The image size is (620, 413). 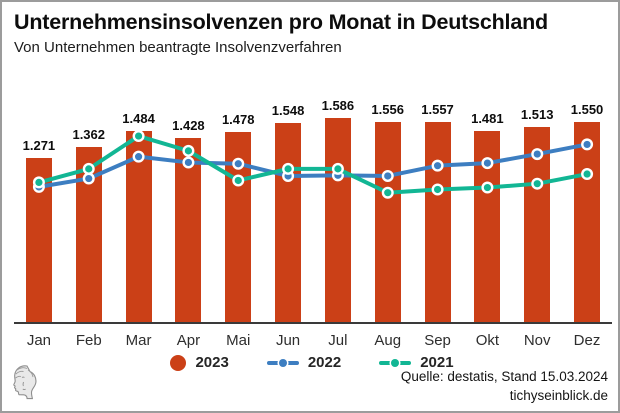 What do you see at coordinates (437, 362) in the screenshot?
I see `legend-label-2021: 2021` at bounding box center [437, 362].